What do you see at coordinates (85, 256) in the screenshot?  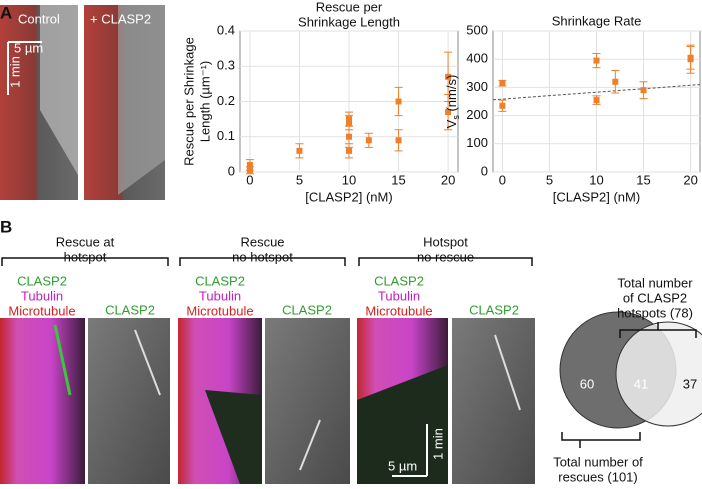 I see `group-header: hotspot` at bounding box center [85, 256].